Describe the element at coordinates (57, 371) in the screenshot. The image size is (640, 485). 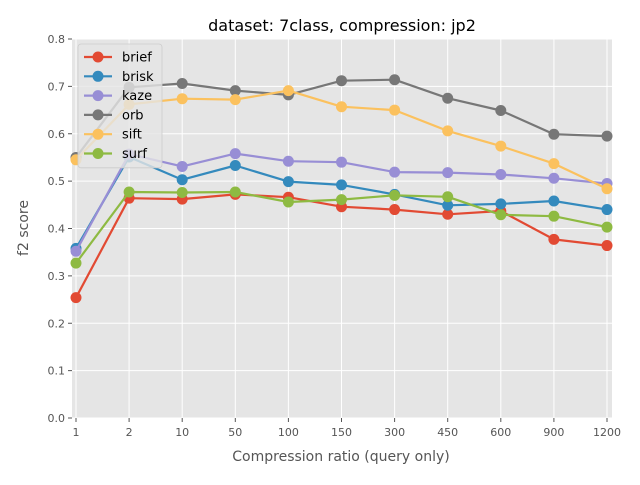
I see `y-tick-label: 0.1` at that location.